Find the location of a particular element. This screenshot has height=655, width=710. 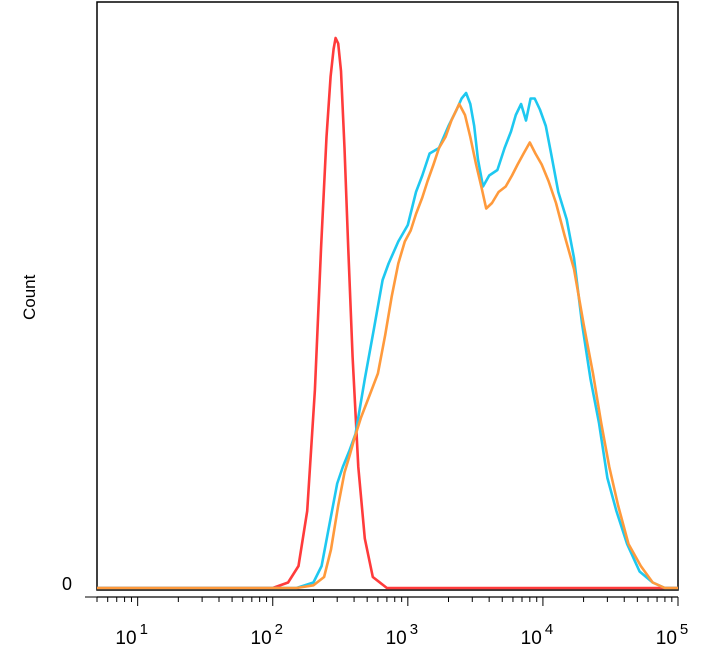

y-tick-label: 0 is located at coordinates (67, 584).